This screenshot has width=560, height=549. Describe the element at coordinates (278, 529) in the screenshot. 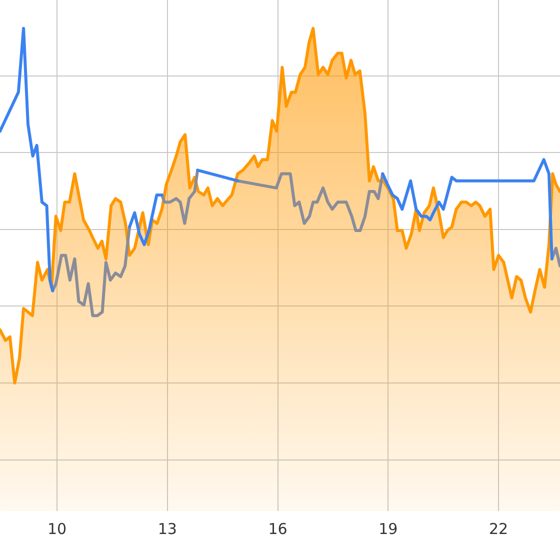

I see `x-tick-label: 16` at that location.